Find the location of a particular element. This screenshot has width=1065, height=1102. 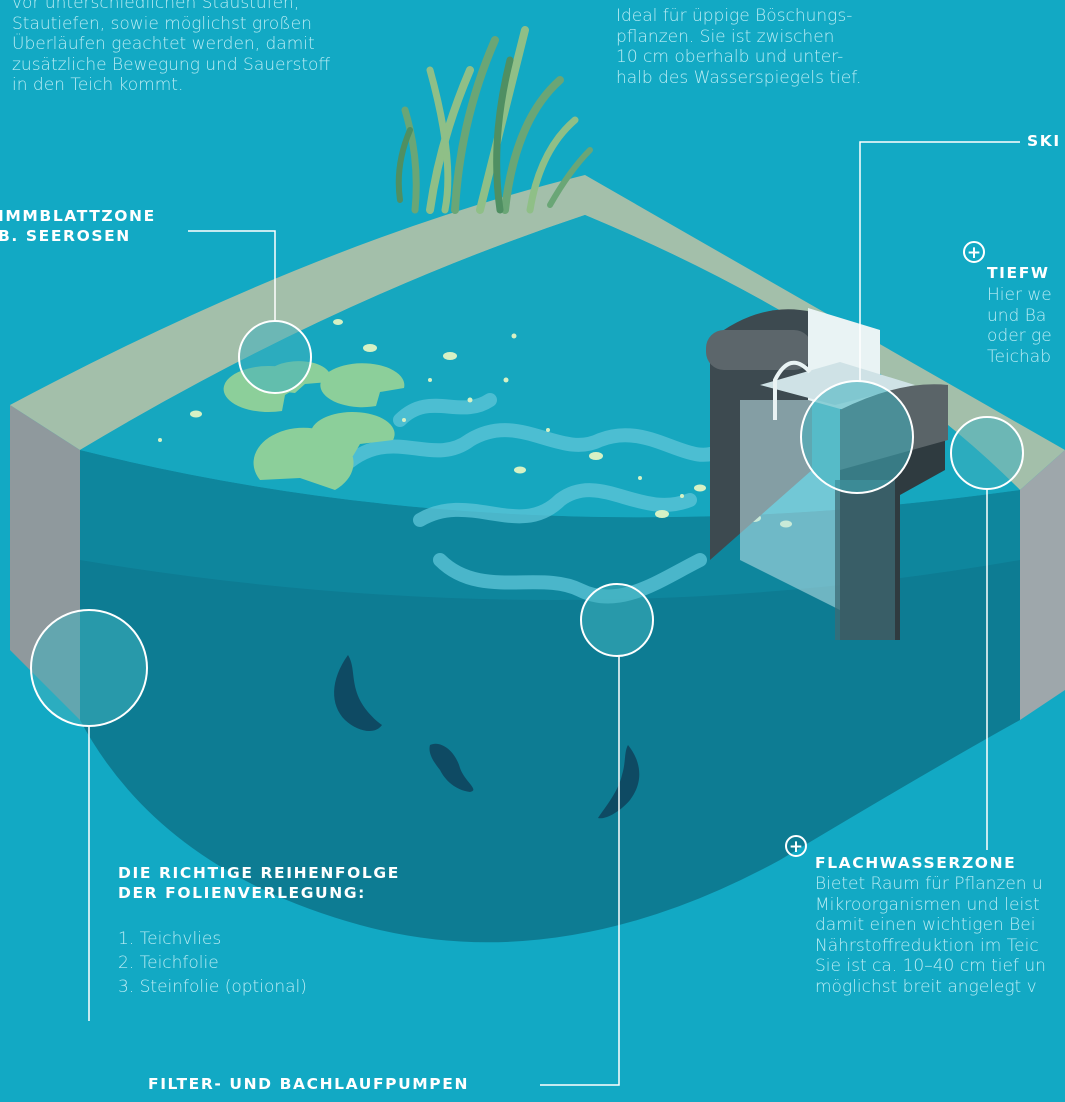

tiefwasser-plus-icon: + is located at coordinates (974, 252).